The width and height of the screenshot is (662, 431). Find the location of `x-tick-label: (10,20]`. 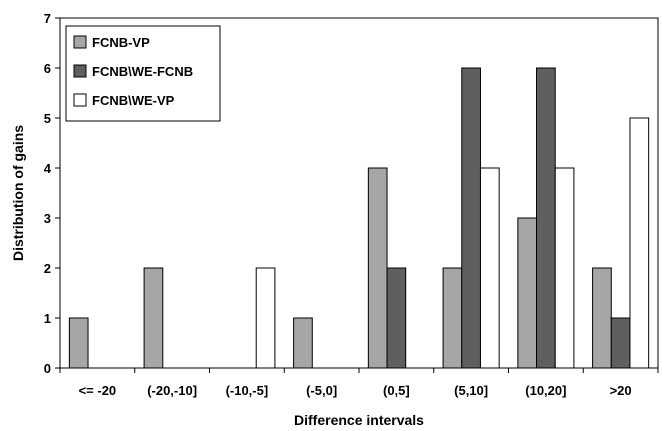

x-tick-label: (10,20] is located at coordinates (545, 390).